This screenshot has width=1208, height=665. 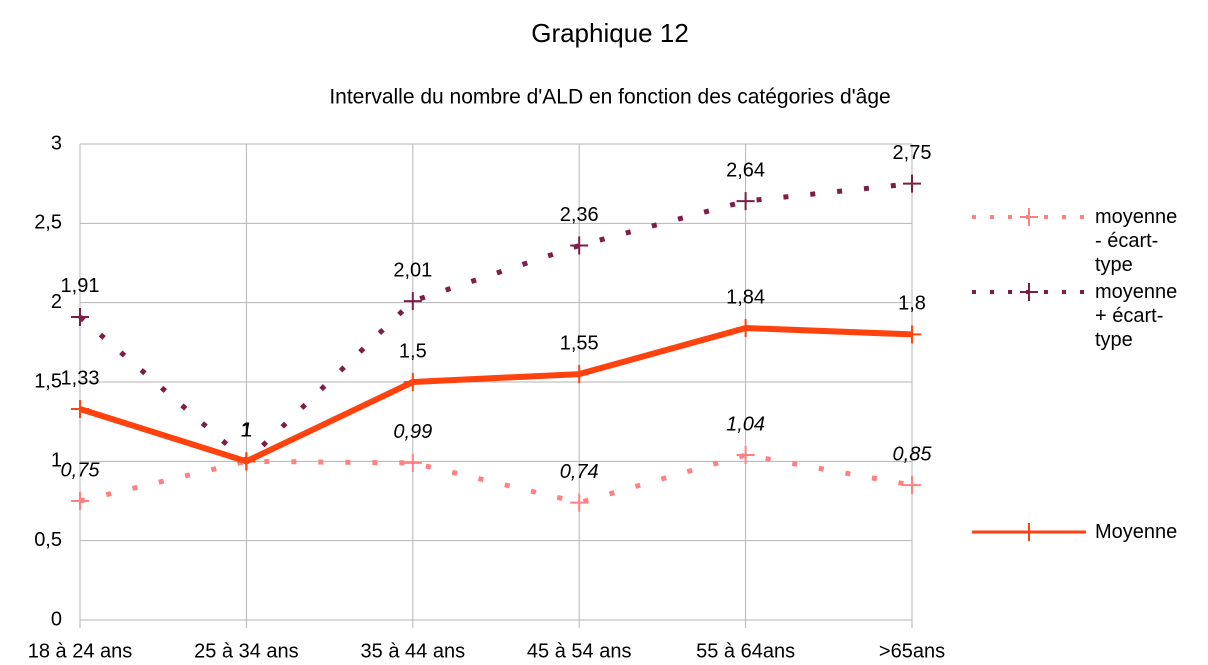 What do you see at coordinates (80, 286) in the screenshot?
I see `data-label: 1,91` at bounding box center [80, 286].